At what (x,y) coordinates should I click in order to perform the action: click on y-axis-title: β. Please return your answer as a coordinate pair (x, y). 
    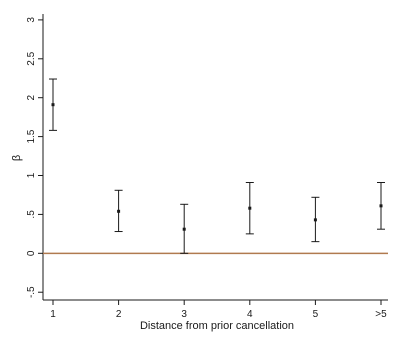
    Looking at the image, I should click on (17, 158).